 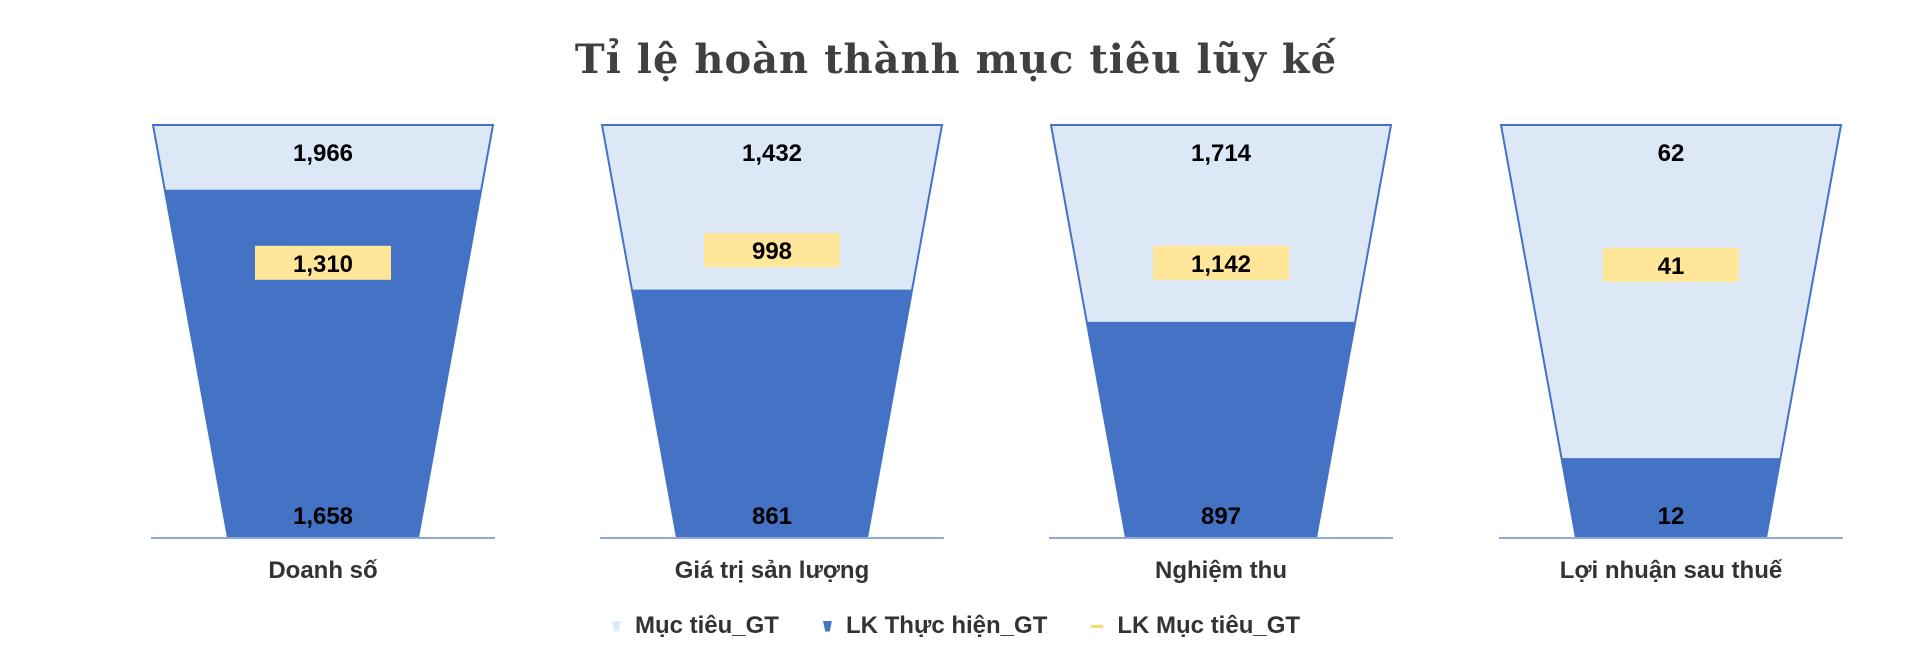 I want to click on legend-item-actual: LK Thực hiện_GT, so click(x=935, y=626).